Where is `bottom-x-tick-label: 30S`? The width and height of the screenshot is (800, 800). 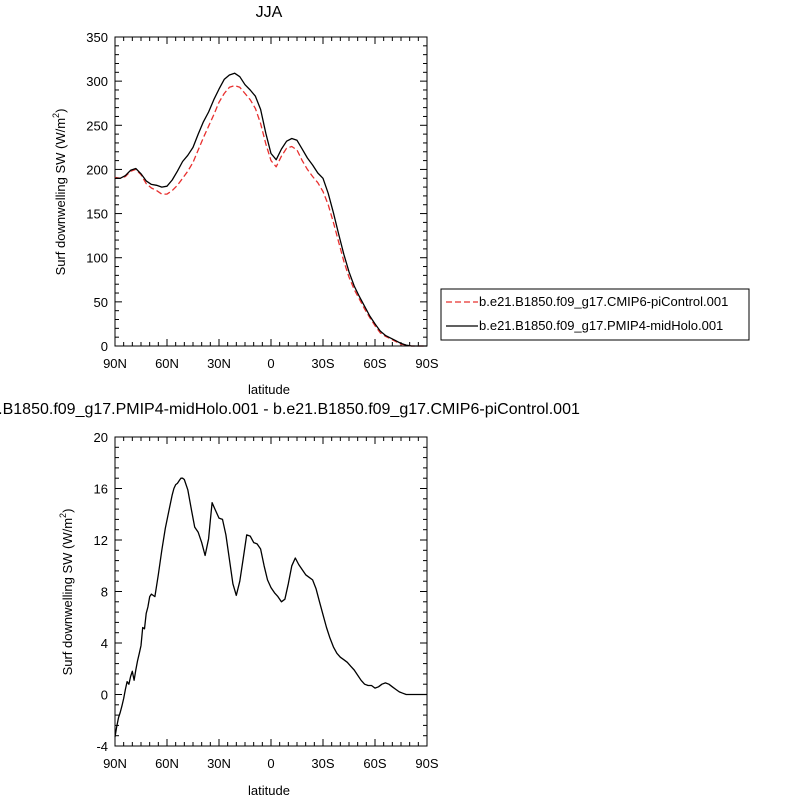
bottom-x-tick-label: 30S is located at coordinates (322, 763).